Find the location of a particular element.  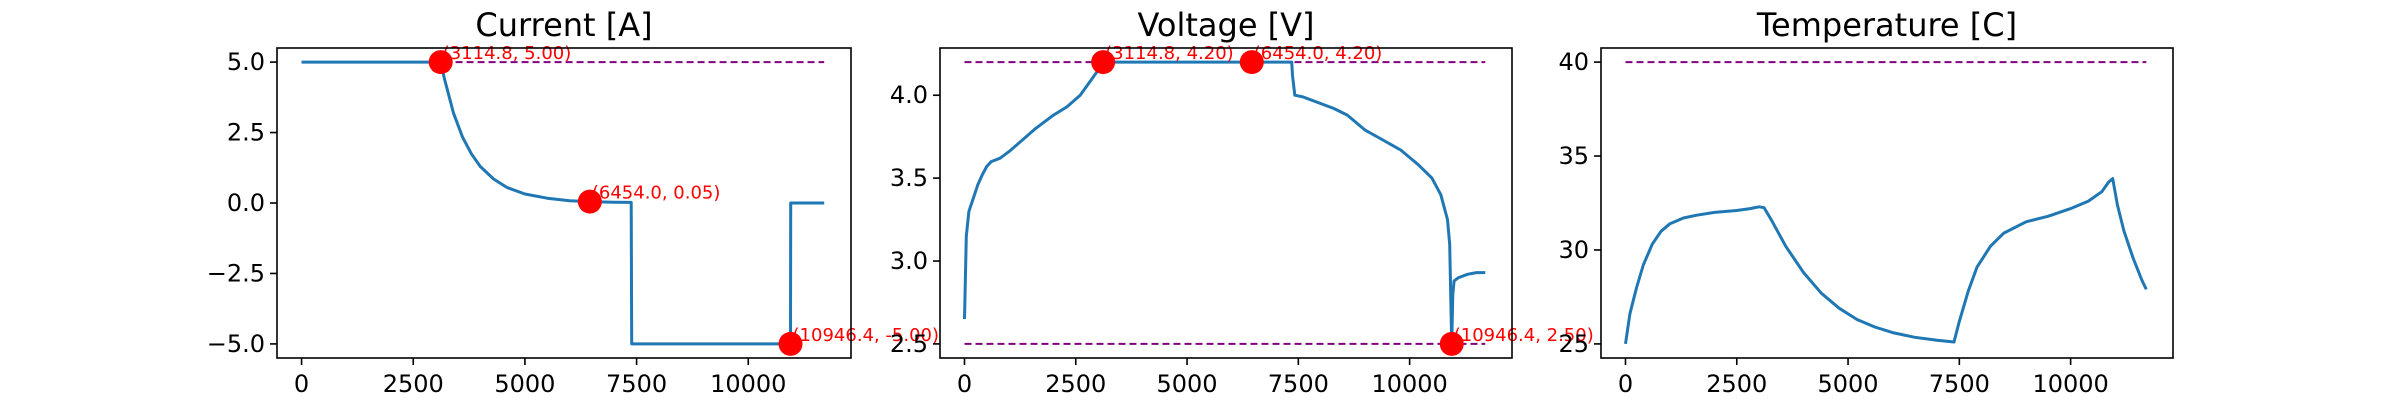

y-tick-label: −5.0 is located at coordinates (236, 344).